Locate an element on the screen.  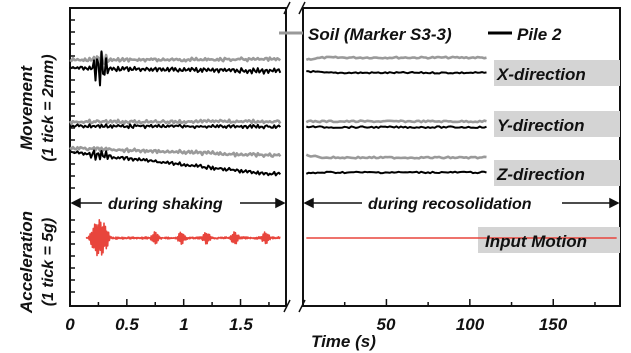
x-tick-label-0.5: 0.5 is located at coordinates (127, 324).